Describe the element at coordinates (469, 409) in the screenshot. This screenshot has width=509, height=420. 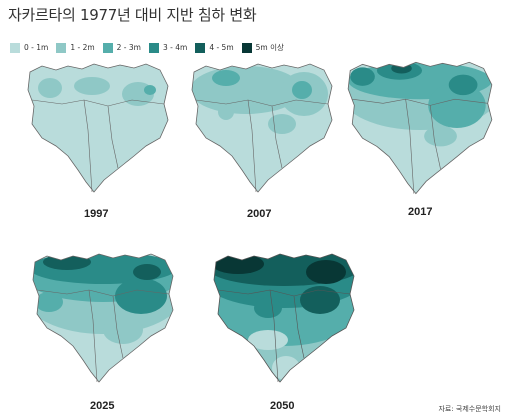
I see `source-note: 자료: 국제수문학회지` at that location.